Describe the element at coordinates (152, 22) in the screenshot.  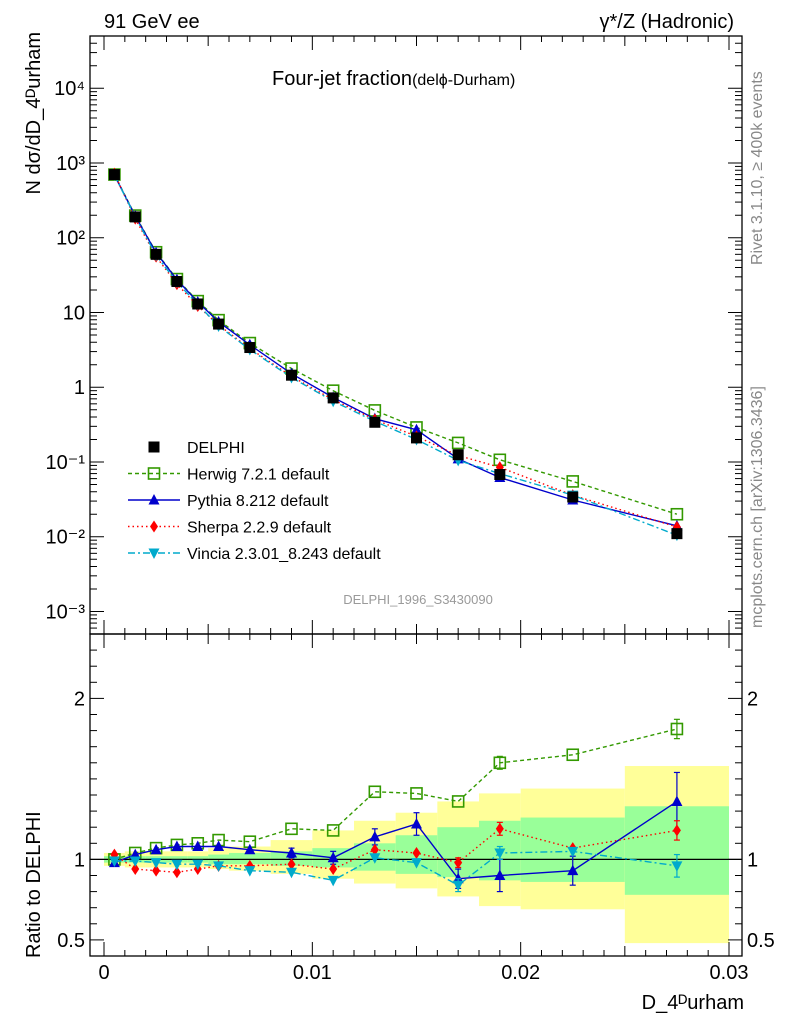
I see `header-left: 91 GeV ee` at that location.